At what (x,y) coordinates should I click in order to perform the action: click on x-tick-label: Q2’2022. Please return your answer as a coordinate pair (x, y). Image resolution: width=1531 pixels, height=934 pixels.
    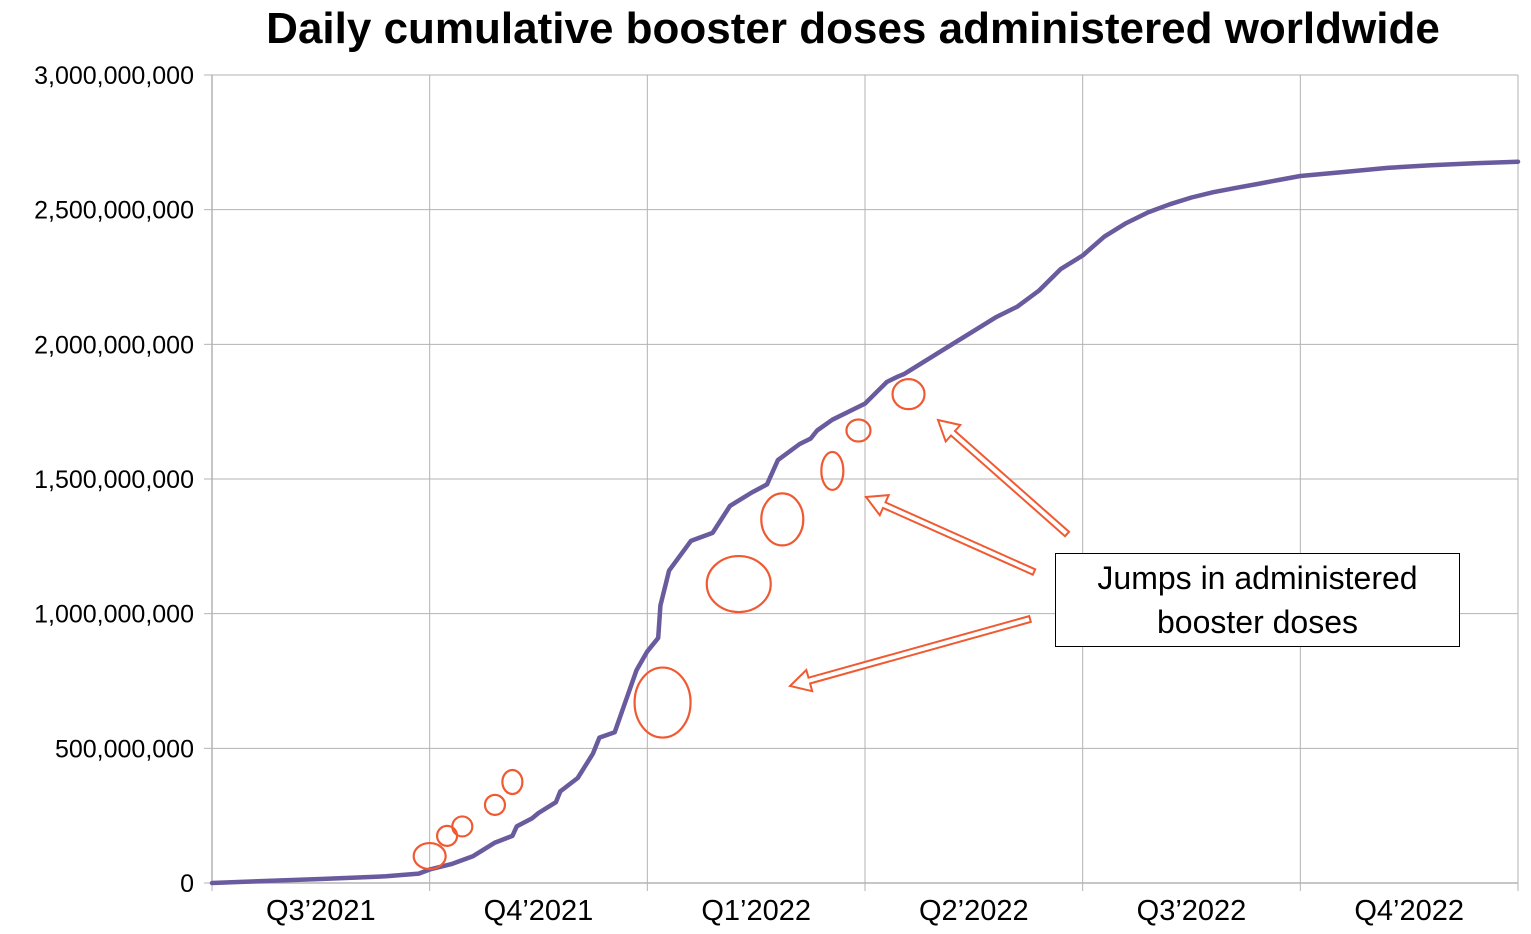
    Looking at the image, I should click on (974, 911).